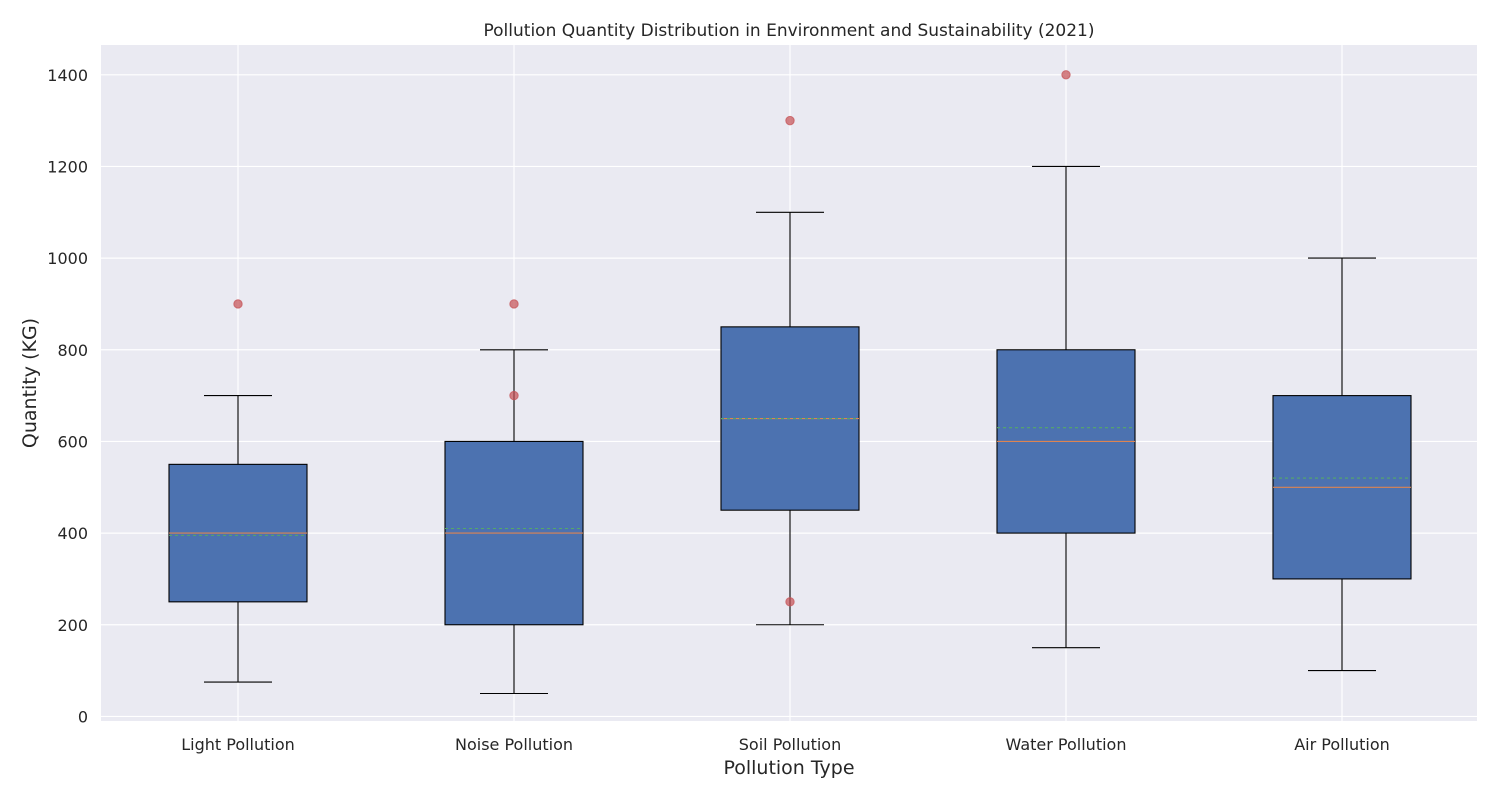  I want to click on x-tick-label: Air Pollution, so click(1342, 744).